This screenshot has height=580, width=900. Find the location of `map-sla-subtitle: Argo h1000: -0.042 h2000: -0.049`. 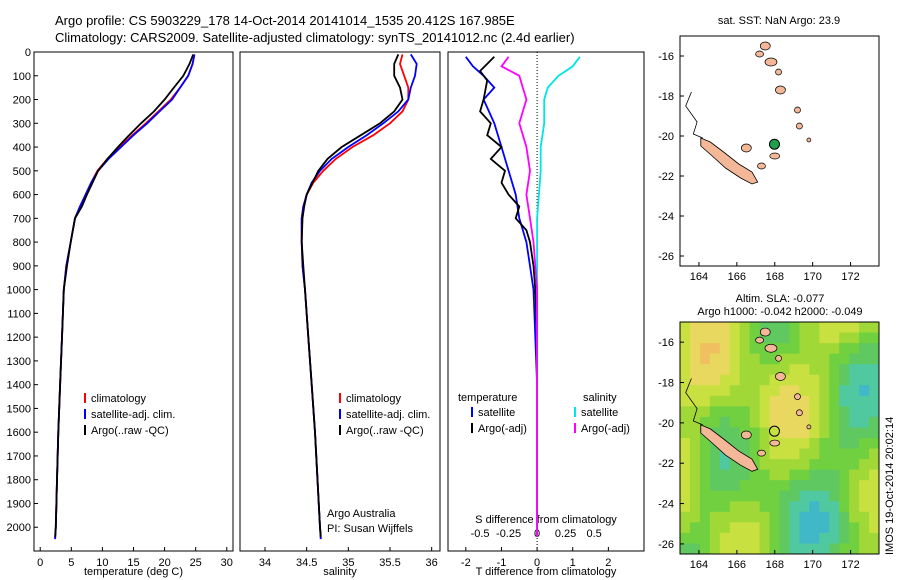

map-sla-subtitle: Argo h1000: -0.042 h2000: -0.049 is located at coordinates (779, 312).